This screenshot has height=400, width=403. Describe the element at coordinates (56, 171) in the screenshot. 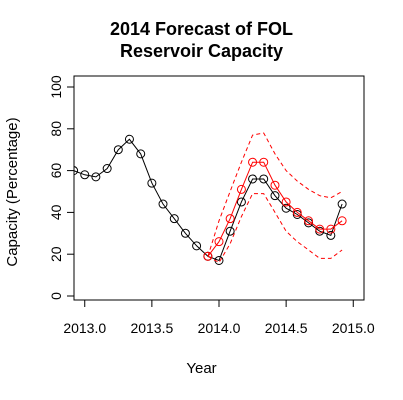

I see `y-tick-label: 60` at that location.